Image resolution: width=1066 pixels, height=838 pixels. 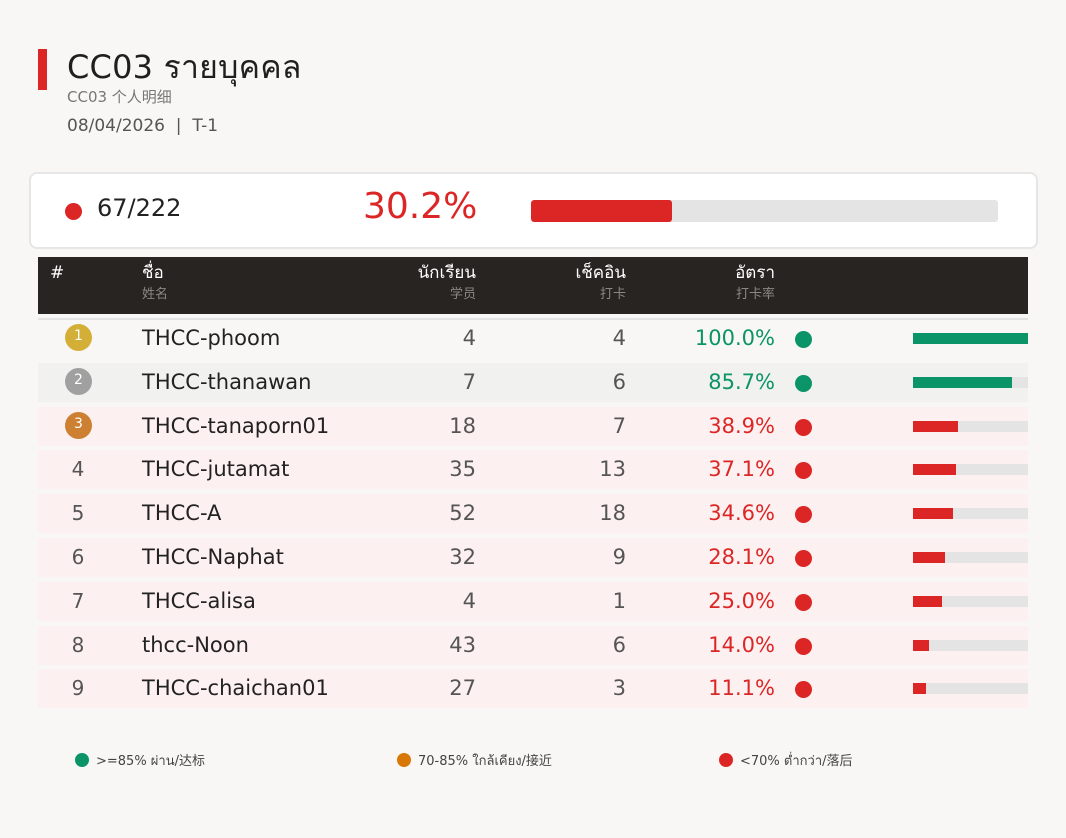 What do you see at coordinates (796, 761) in the screenshot?
I see `legend-below-label: <70% ต่ำกว่า/落后` at bounding box center [796, 761].